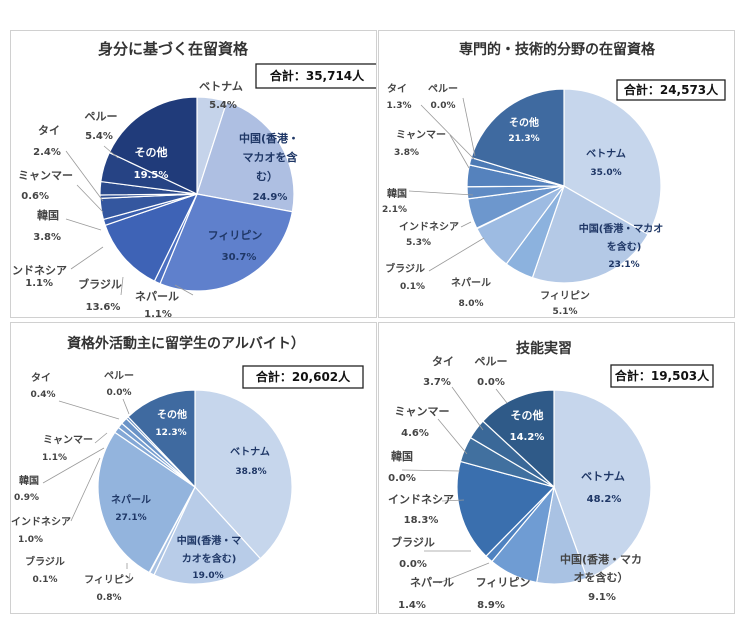 This screenshot has height=622, width=740. I want to click on total-label: 合計：20,602人, so click(303, 376).